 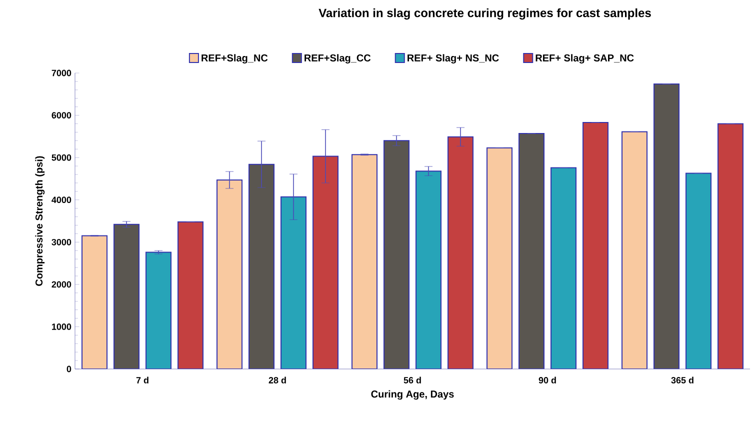 I want to click on x-axis-title: Curing Age, Days, so click(x=412, y=395).